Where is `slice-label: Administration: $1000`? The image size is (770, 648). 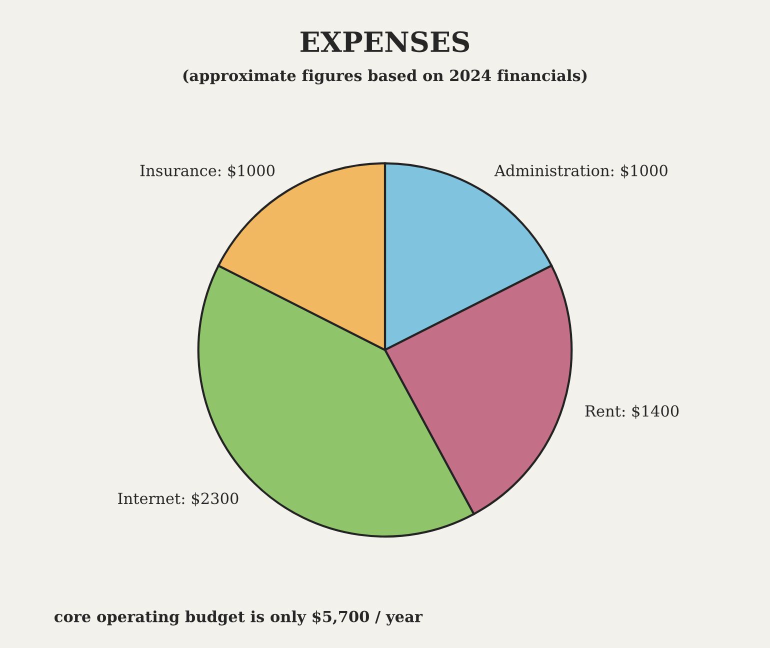 slice-label: Administration: $1000 is located at coordinates (581, 171).